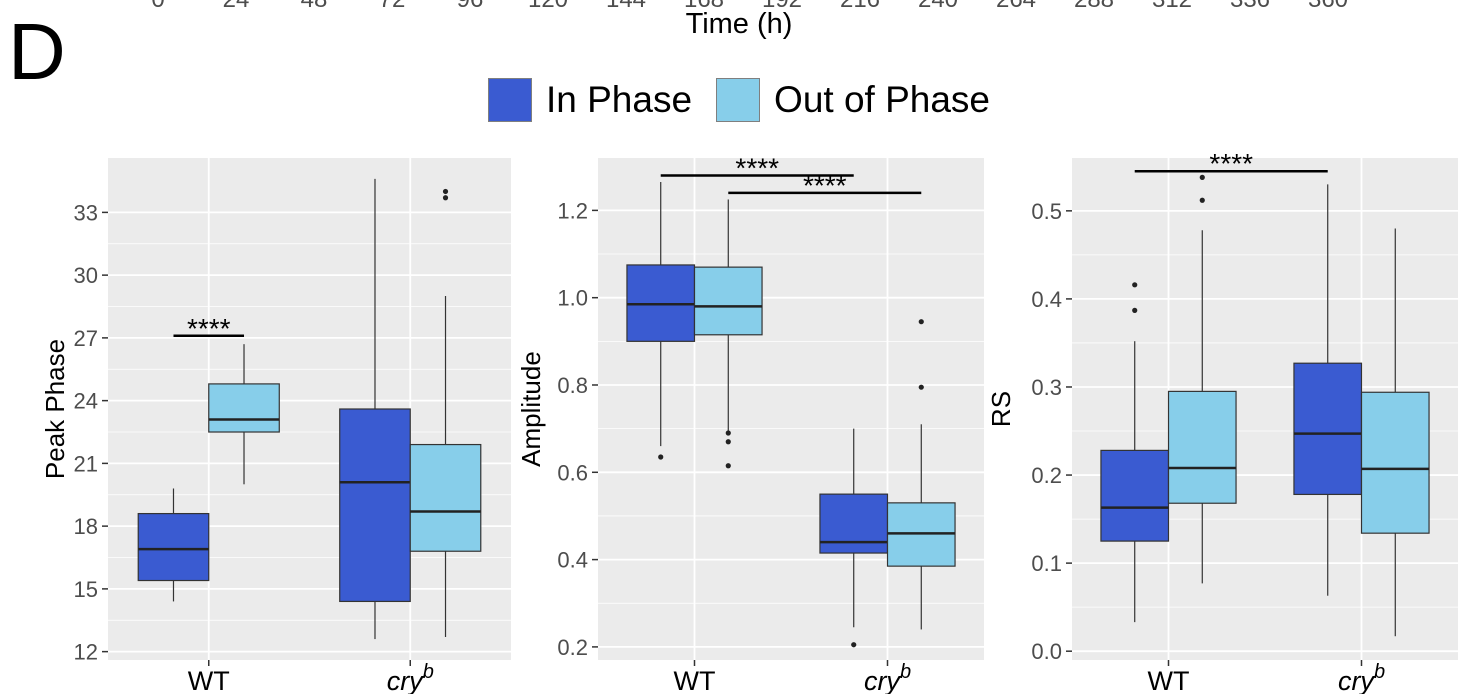 The height and width of the screenshot is (694, 1478). Describe the element at coordinates (782, 7) in the screenshot. I see `top-axis-tick-label: 192` at that location.